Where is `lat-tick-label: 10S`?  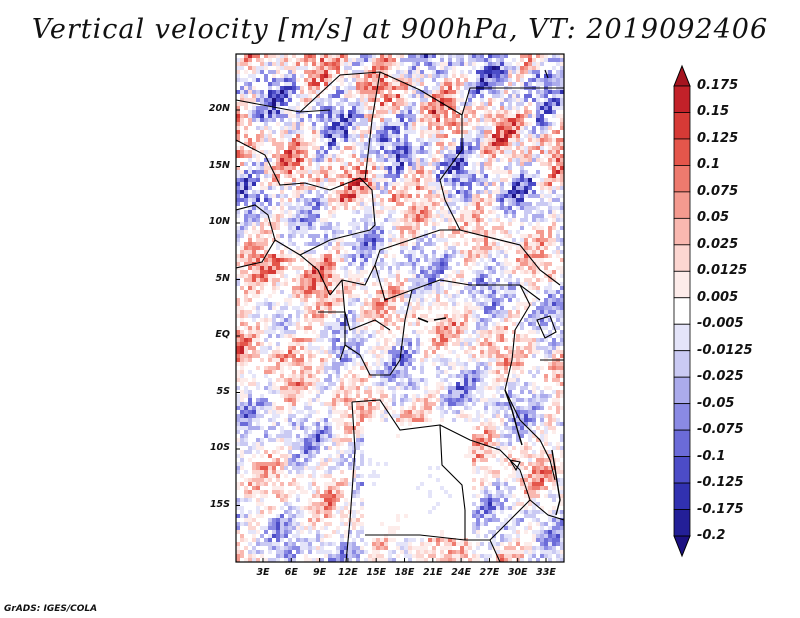 lat-tick-label: 10S is located at coordinates (219, 447).